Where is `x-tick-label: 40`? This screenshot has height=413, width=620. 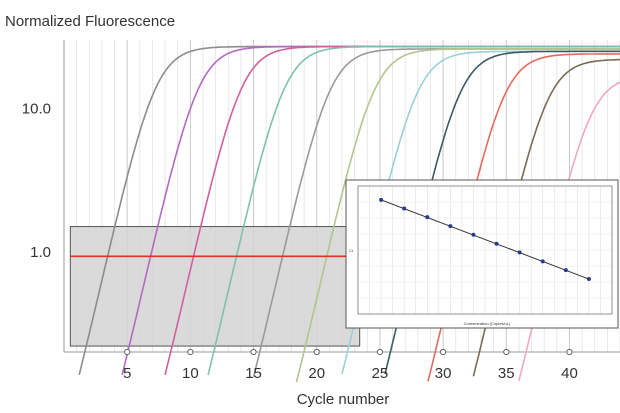 x-tick-label: 40 is located at coordinates (569, 373).